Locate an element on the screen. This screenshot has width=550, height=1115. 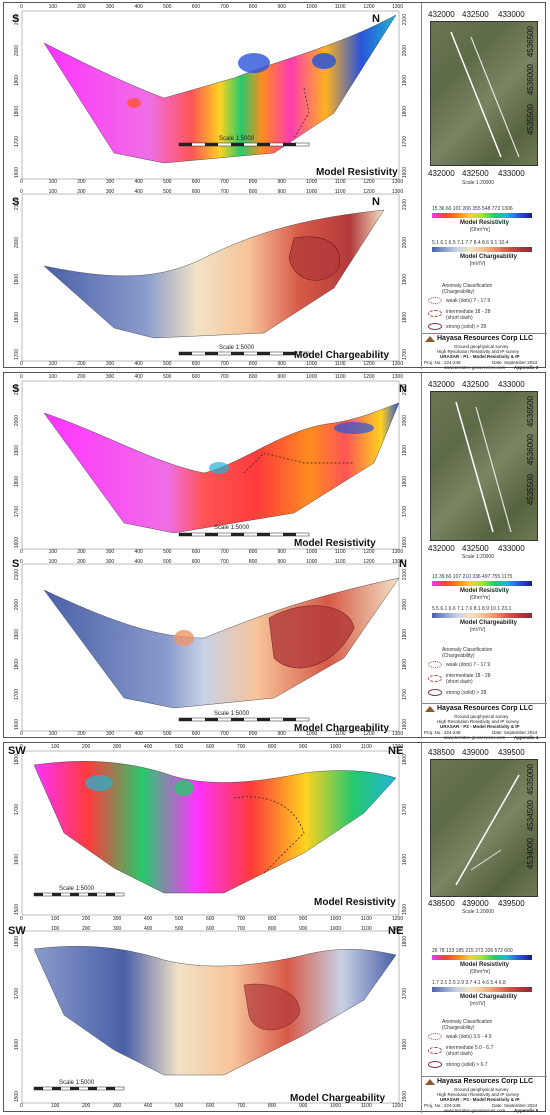
resistivity-legend-unit: [Ohm*m] is located at coordinates (480, 230).